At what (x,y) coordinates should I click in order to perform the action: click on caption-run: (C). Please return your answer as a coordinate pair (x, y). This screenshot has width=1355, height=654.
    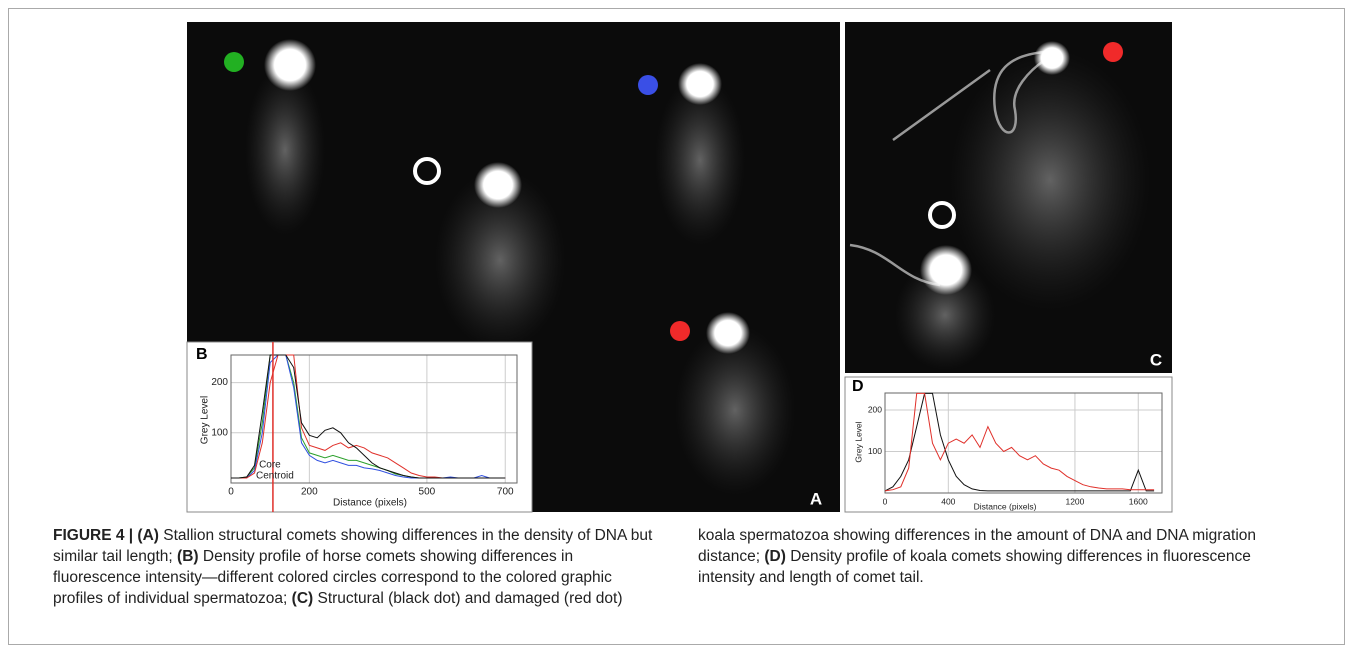
    Looking at the image, I should click on (302, 598).